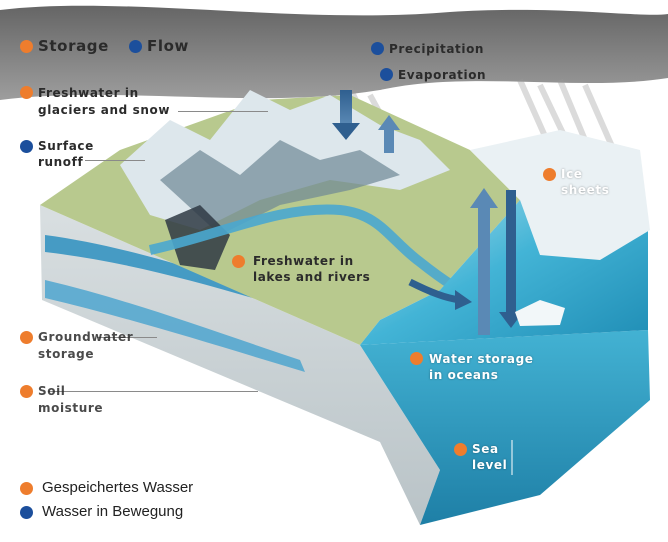 This screenshot has width=668, height=542. Describe the element at coordinates (572, 174) in the screenshot. I see `ice-sheets-label-line1: Ice` at that location.